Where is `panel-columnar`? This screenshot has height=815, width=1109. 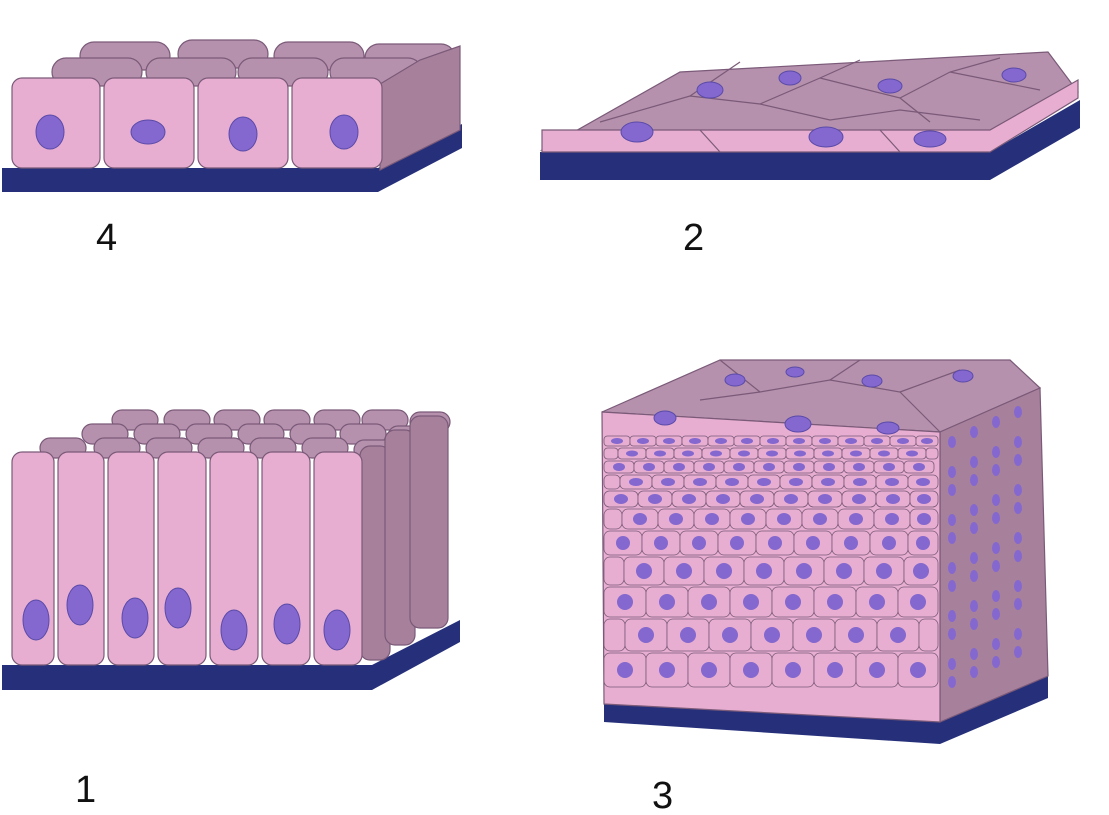
panel-columnar is located at coordinates (231, 549).